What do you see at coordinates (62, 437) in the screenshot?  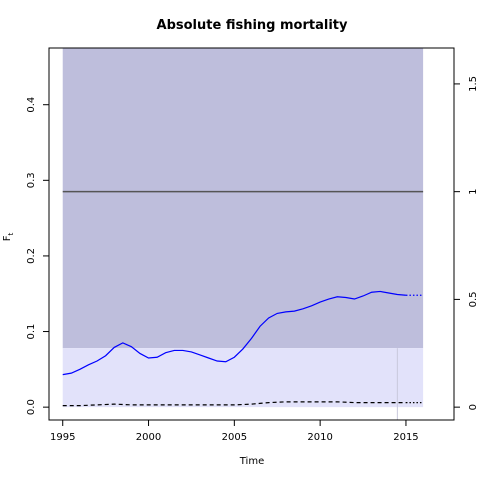 I see `x-tick-label: 1995` at bounding box center [62, 437].